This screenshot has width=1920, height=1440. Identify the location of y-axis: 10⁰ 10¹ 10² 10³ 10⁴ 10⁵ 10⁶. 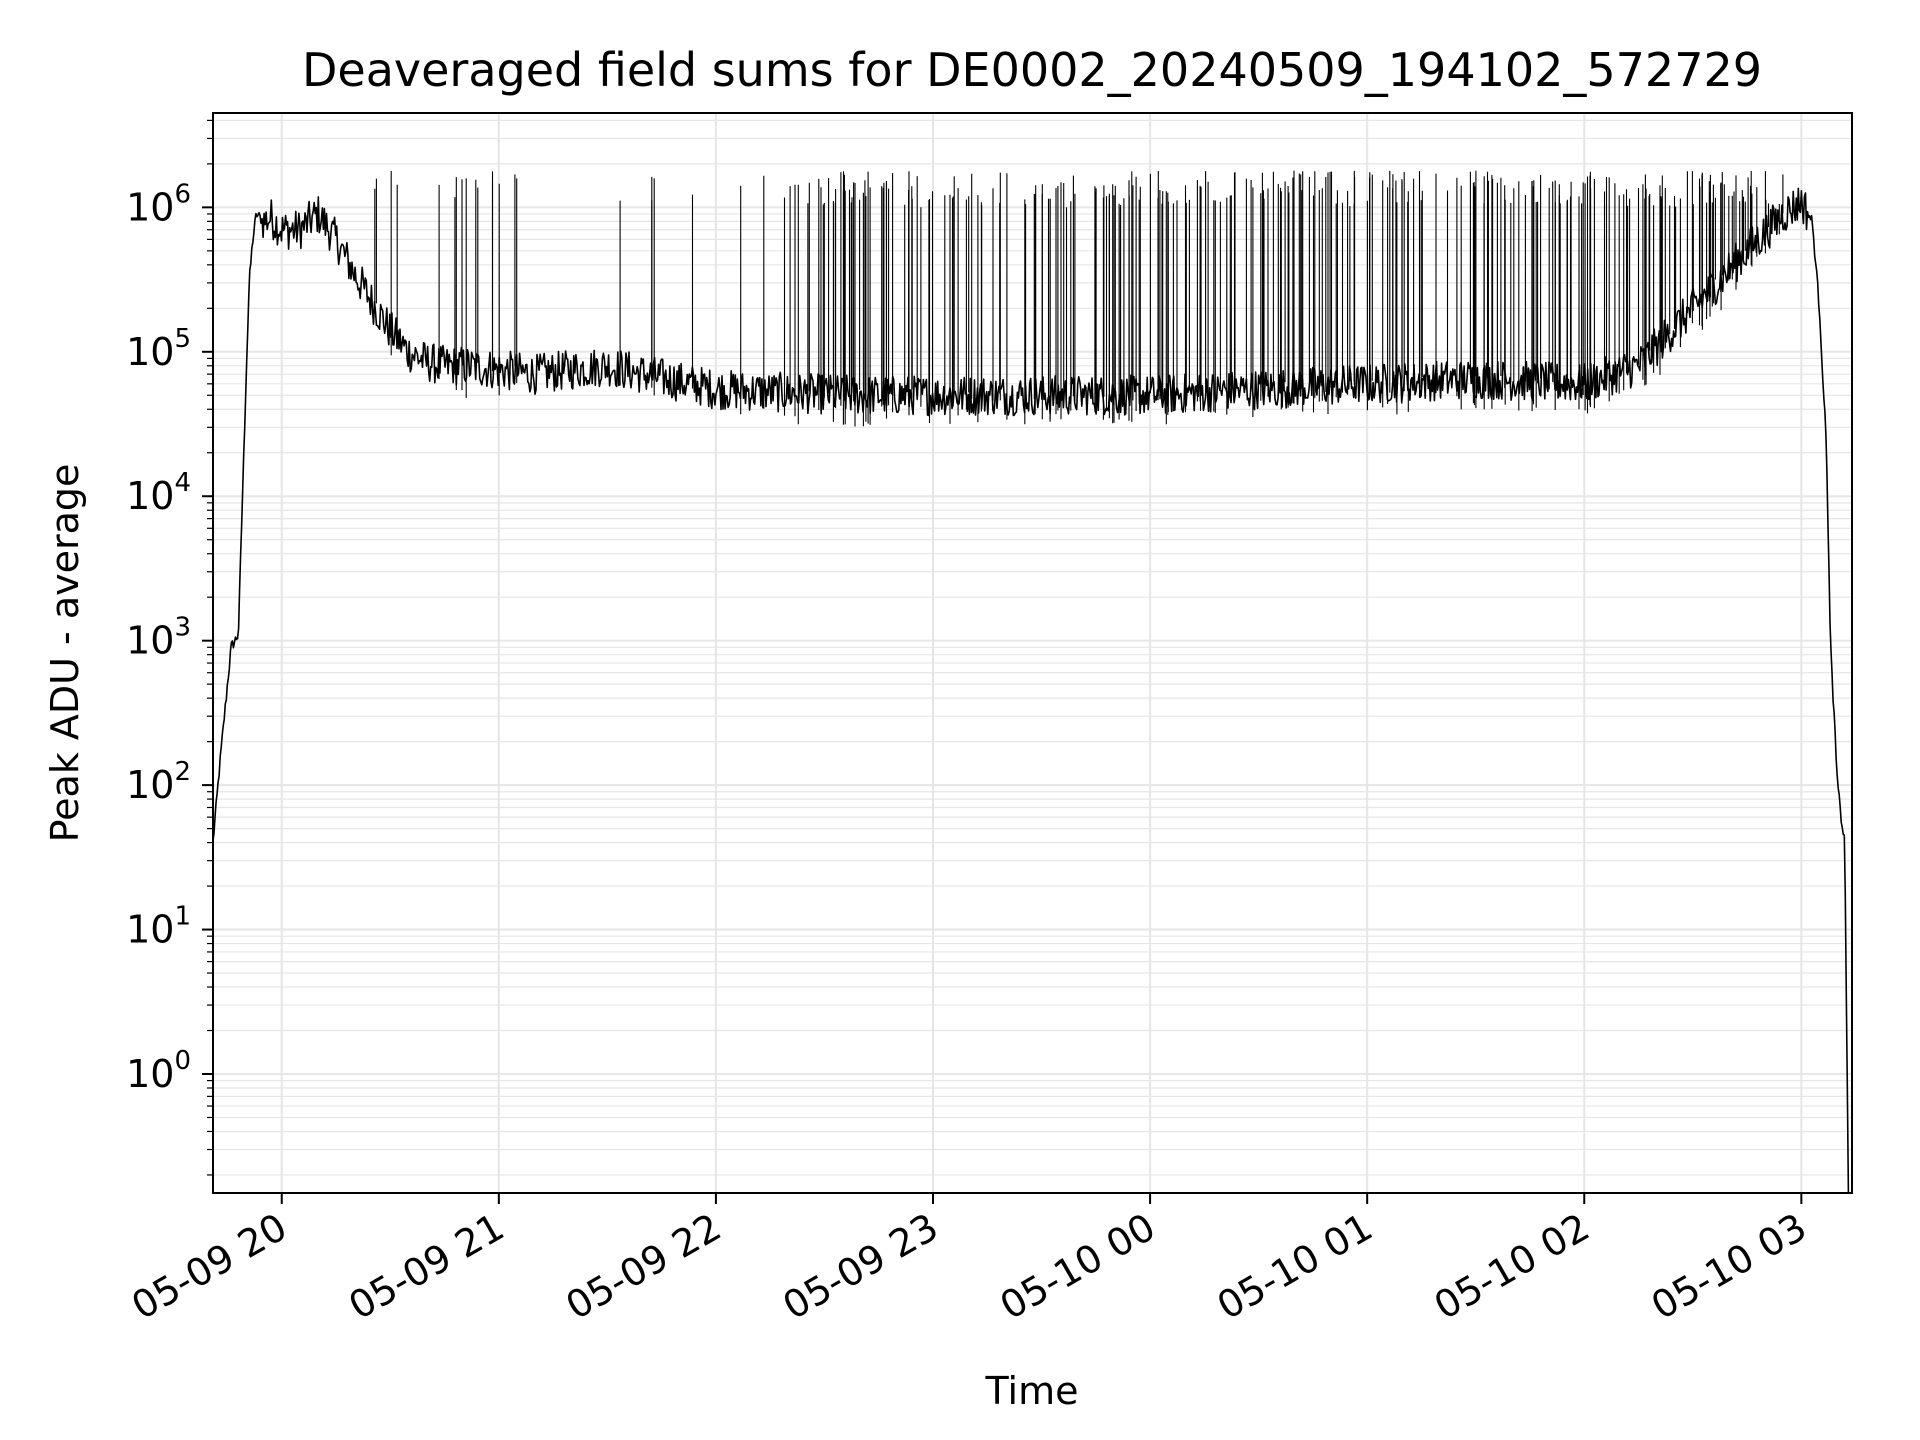
(169, 647).